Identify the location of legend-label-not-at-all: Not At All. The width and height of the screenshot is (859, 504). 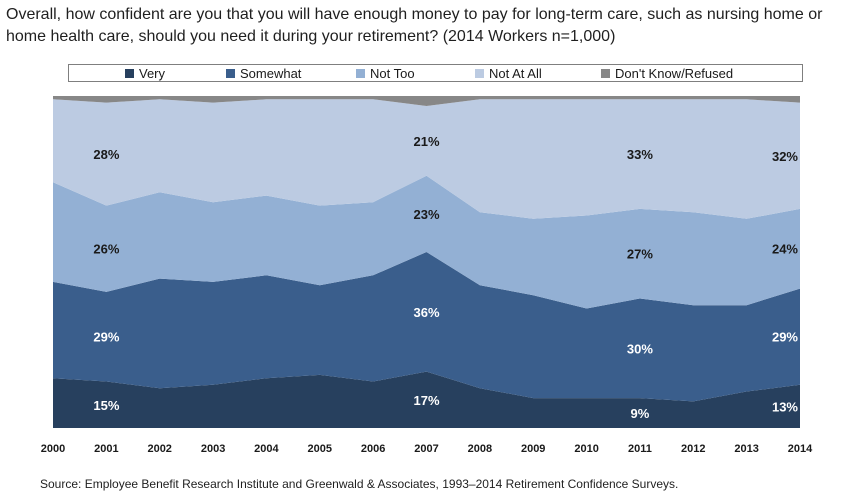
(515, 73).